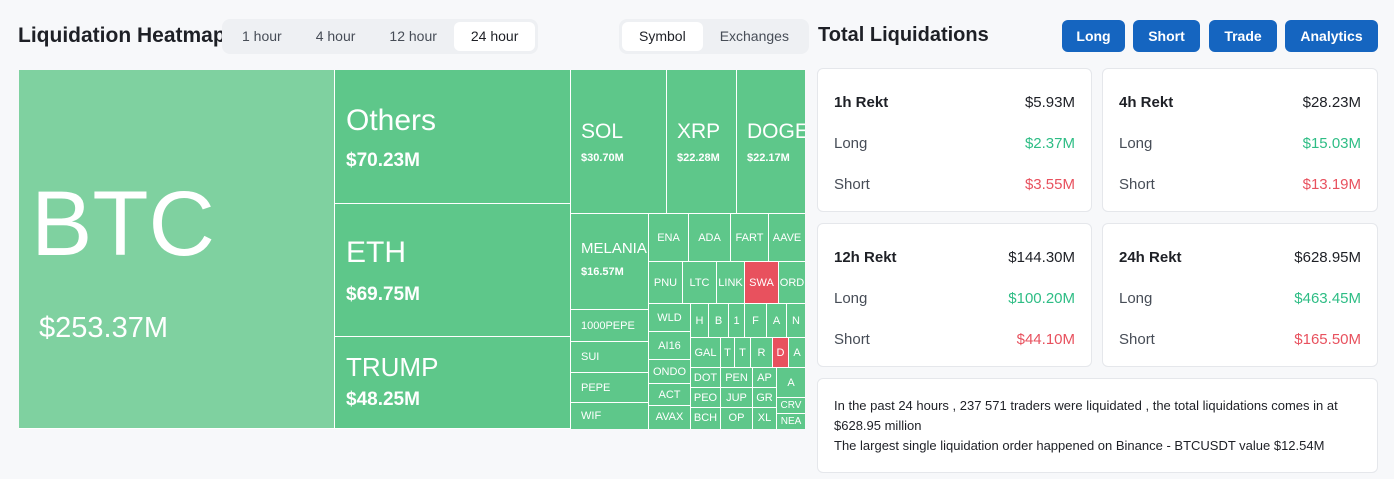  I want to click on heatmap-cell-sui: SUI, so click(610, 357).